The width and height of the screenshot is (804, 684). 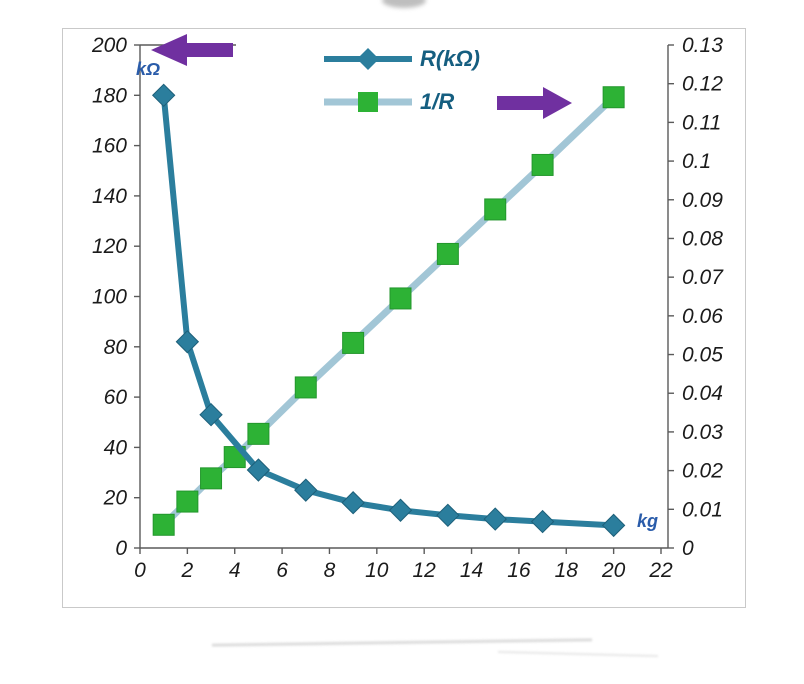 What do you see at coordinates (109, 297) in the screenshot?
I see `left-axis-tick-label: 100` at bounding box center [109, 297].